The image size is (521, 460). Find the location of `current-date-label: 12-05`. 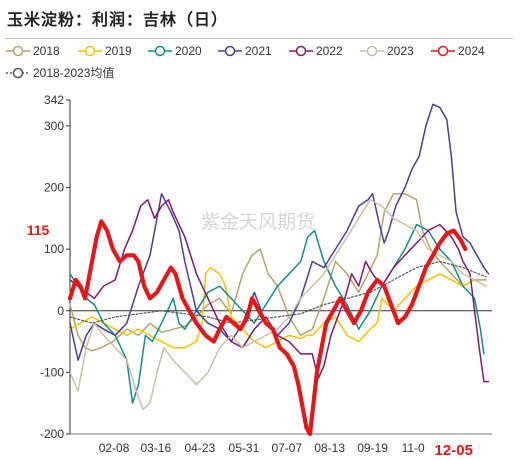

current-date-label: 12-05 is located at coordinates (454, 450).